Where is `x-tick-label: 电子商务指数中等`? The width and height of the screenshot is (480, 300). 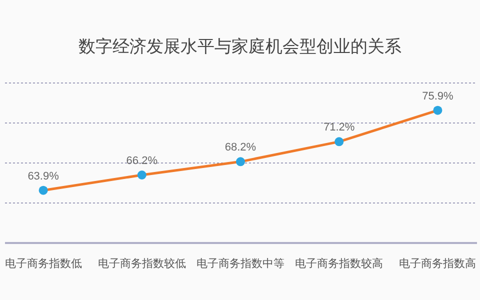
x-tick-label: 电子商务指数中等 is located at coordinates (240, 263).